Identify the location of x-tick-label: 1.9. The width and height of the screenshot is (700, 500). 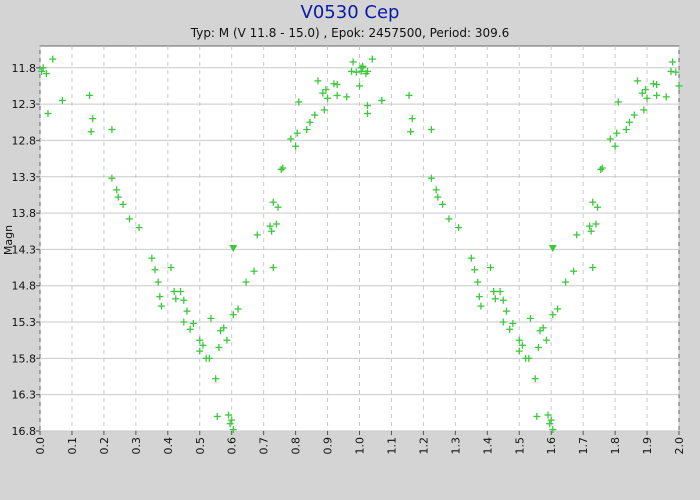
(647, 446).